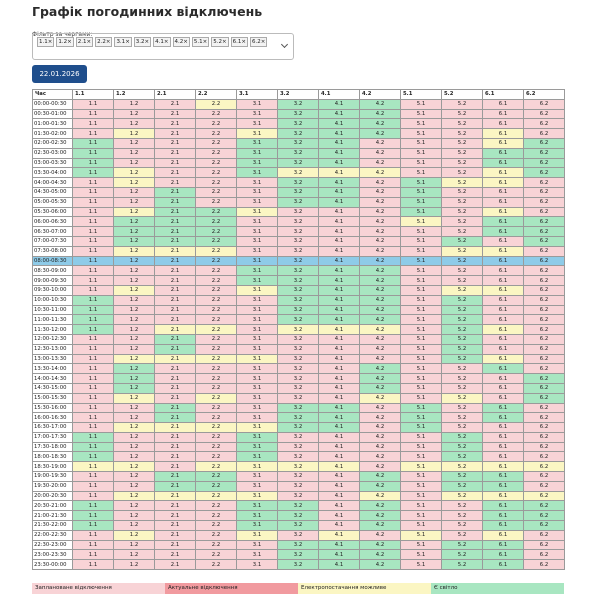 Image resolution: width=612 pixels, height=600 pixels. I want to click on time-cell: 05:30-06:00, so click(52, 212).